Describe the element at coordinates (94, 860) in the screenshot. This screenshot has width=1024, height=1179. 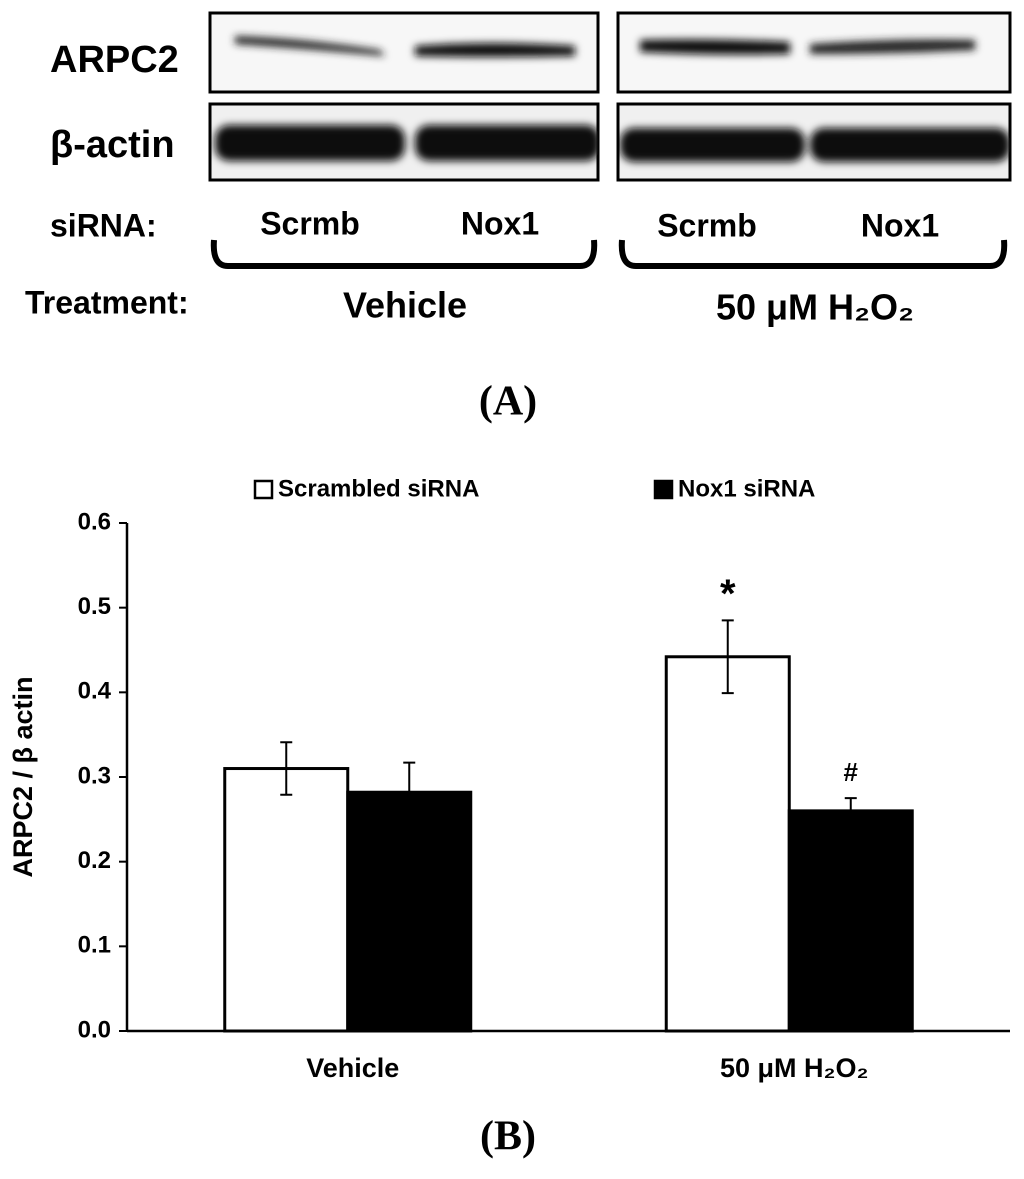
I see `y-tick-label: 0.2` at that location.